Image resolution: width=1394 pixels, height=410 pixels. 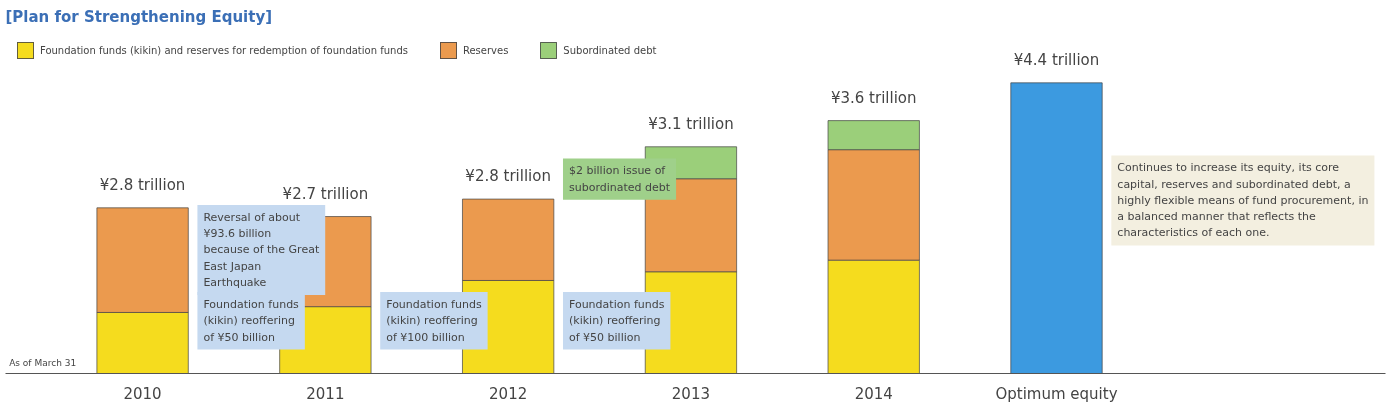 What do you see at coordinates (43, 362) in the screenshot?
I see `annotation: As of March 31` at bounding box center [43, 362].